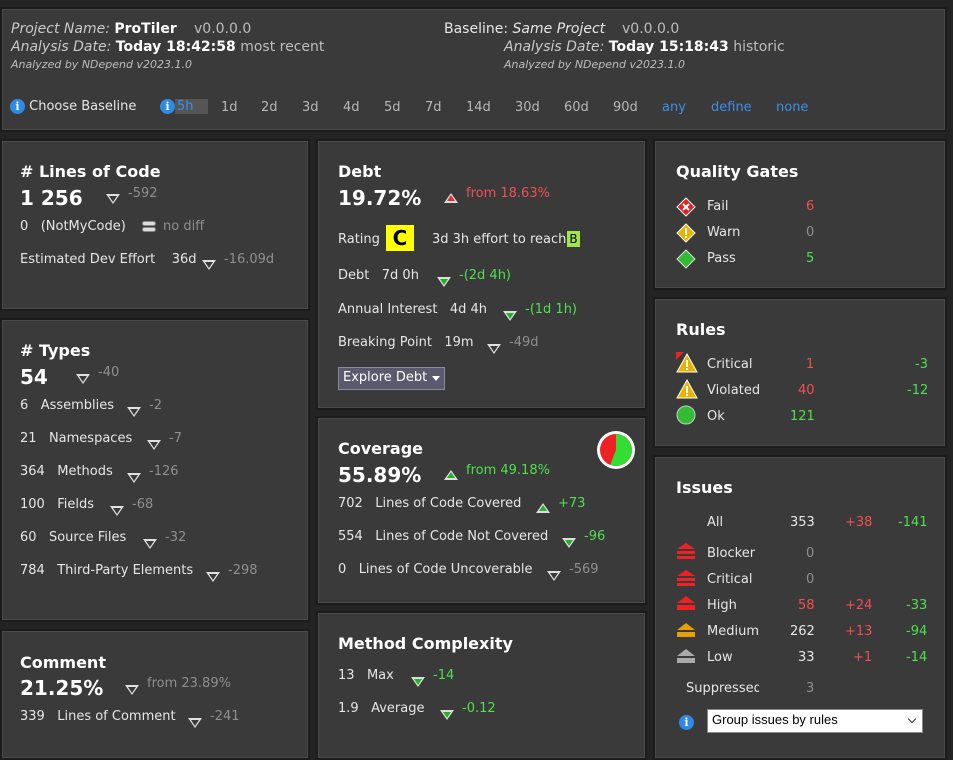 The width and height of the screenshot is (953, 760). What do you see at coordinates (921, 364) in the screenshot?
I see `rule-critical-delta: -3` at bounding box center [921, 364].